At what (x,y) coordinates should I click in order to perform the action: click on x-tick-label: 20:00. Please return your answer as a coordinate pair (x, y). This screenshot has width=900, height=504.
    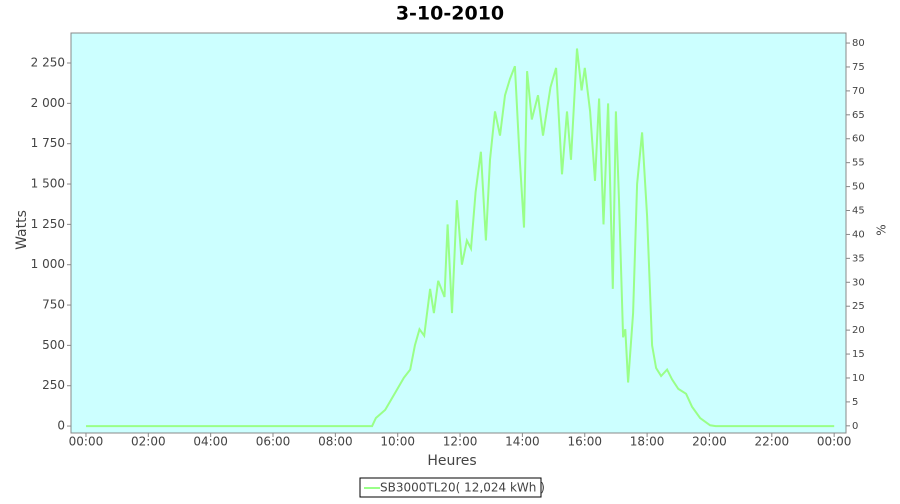
    Looking at the image, I should click on (709, 442).